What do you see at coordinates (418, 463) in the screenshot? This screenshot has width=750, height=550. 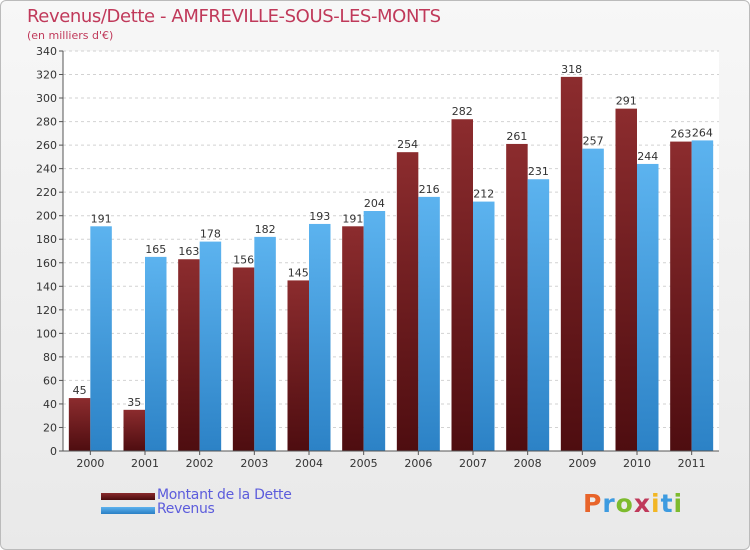 I see `x-tick-label-2006: 2006` at bounding box center [418, 463].